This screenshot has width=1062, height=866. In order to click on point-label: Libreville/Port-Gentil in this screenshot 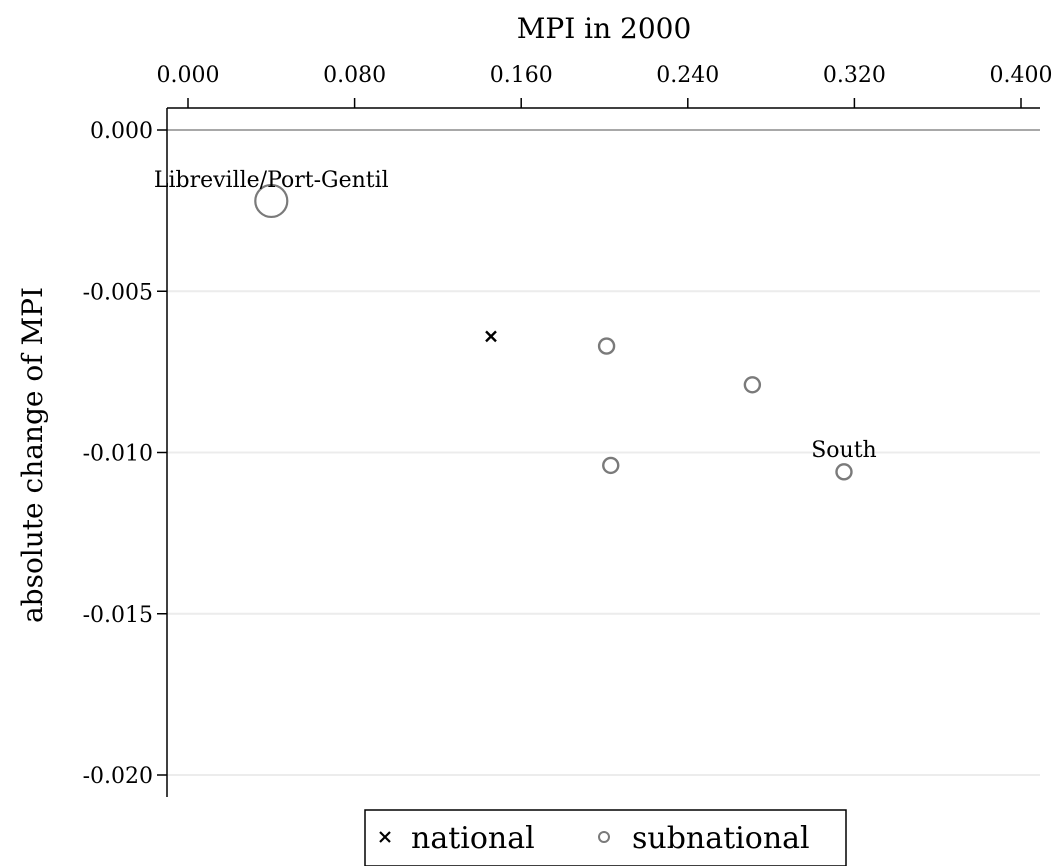, I will do `click(271, 180)`.